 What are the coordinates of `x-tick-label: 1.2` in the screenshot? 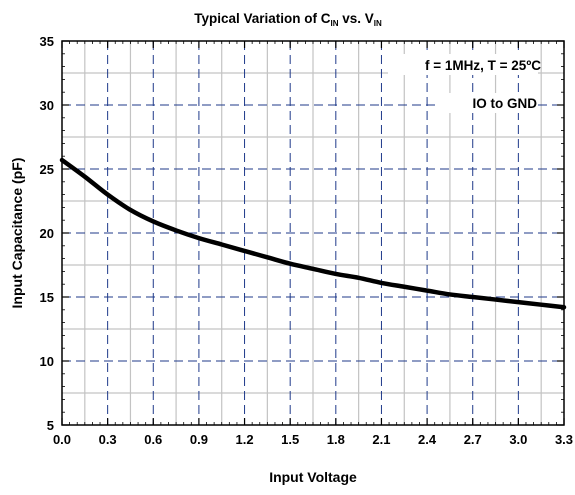 It's located at (245, 439).